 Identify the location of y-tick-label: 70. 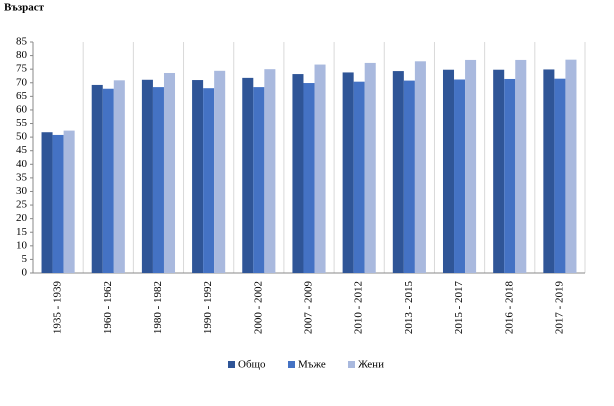
(22, 82).